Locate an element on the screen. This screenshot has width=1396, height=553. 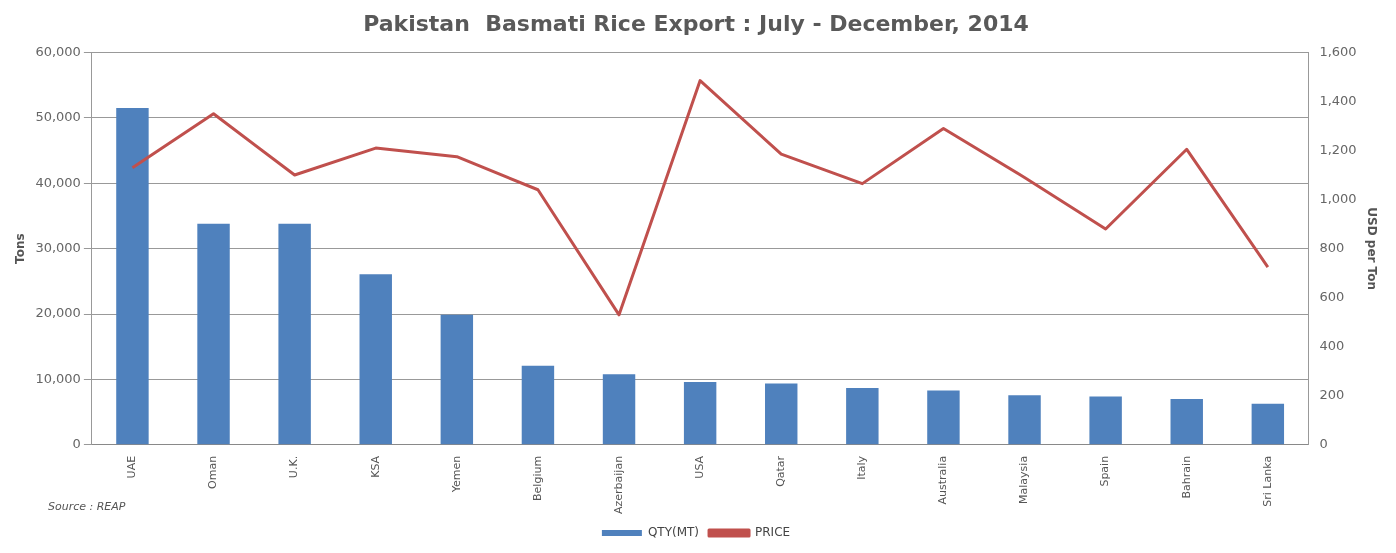
legend-label: QTY(MT) is located at coordinates (673, 532).